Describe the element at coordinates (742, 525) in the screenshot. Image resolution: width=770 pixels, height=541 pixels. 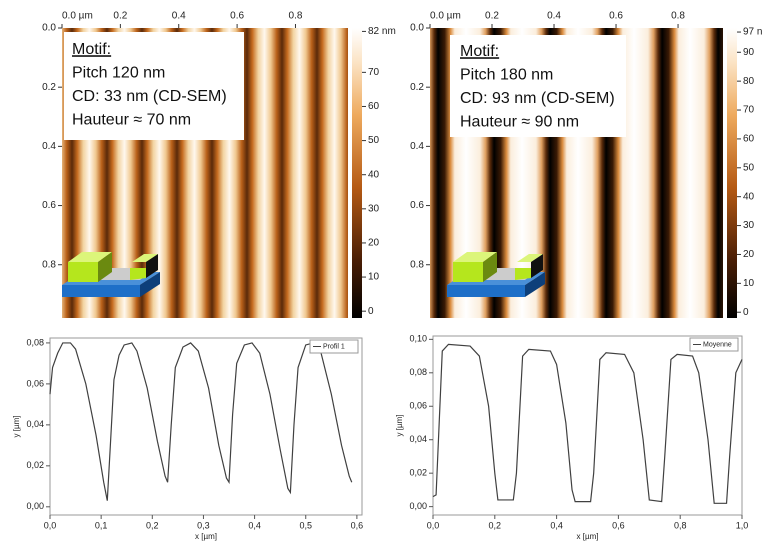
I see `x-tick-label: 1,0` at that location.